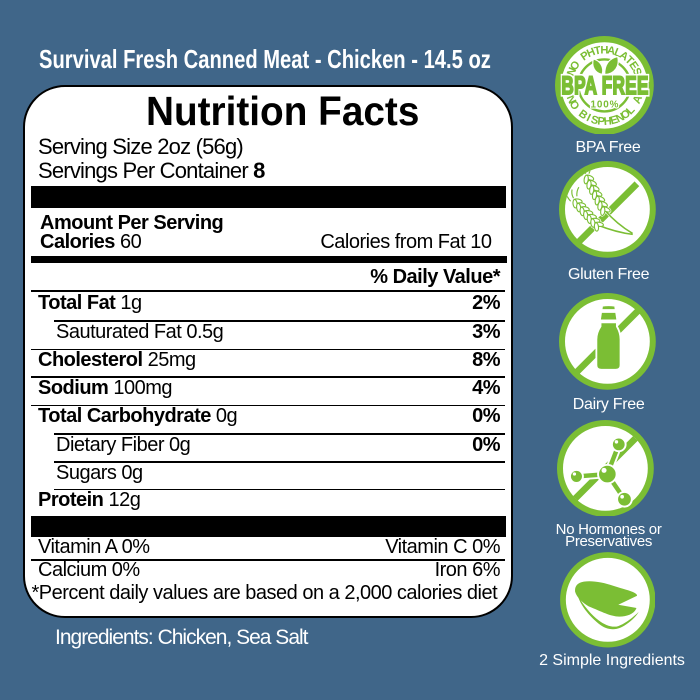 Image resolution: width=700 pixels, height=700 pixels. What do you see at coordinates (589, 118) in the screenshot?
I see `svg-text: I` at bounding box center [589, 118].